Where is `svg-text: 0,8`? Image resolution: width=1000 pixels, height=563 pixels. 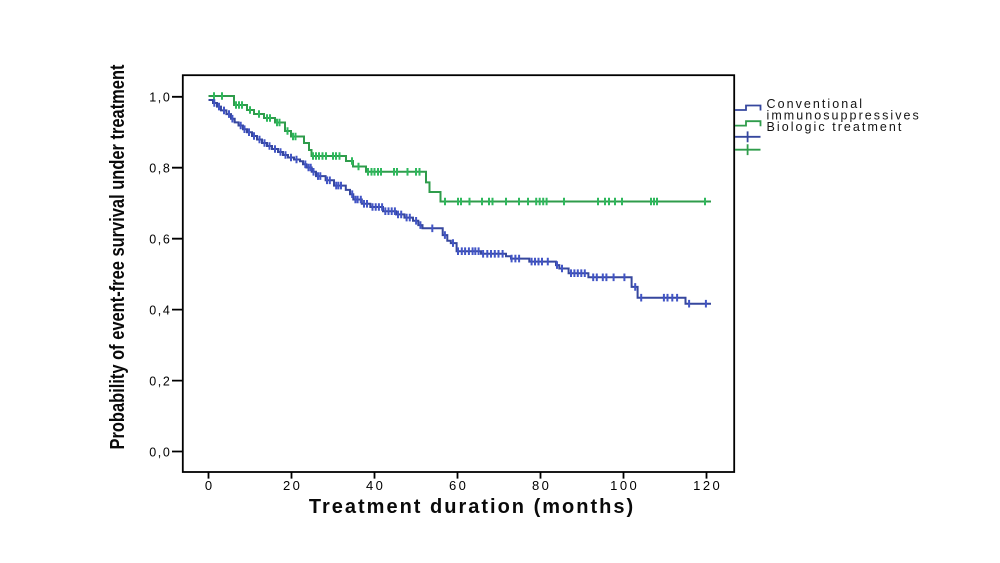
svg-text: 0,8 is located at coordinates (160, 169).